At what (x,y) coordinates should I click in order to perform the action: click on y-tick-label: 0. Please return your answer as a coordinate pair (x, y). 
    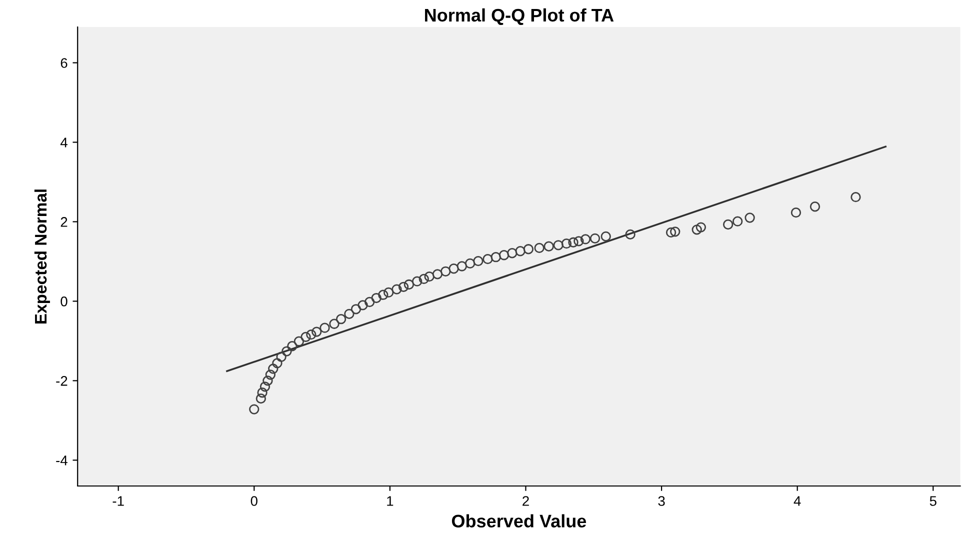
    Looking at the image, I should click on (64, 301).